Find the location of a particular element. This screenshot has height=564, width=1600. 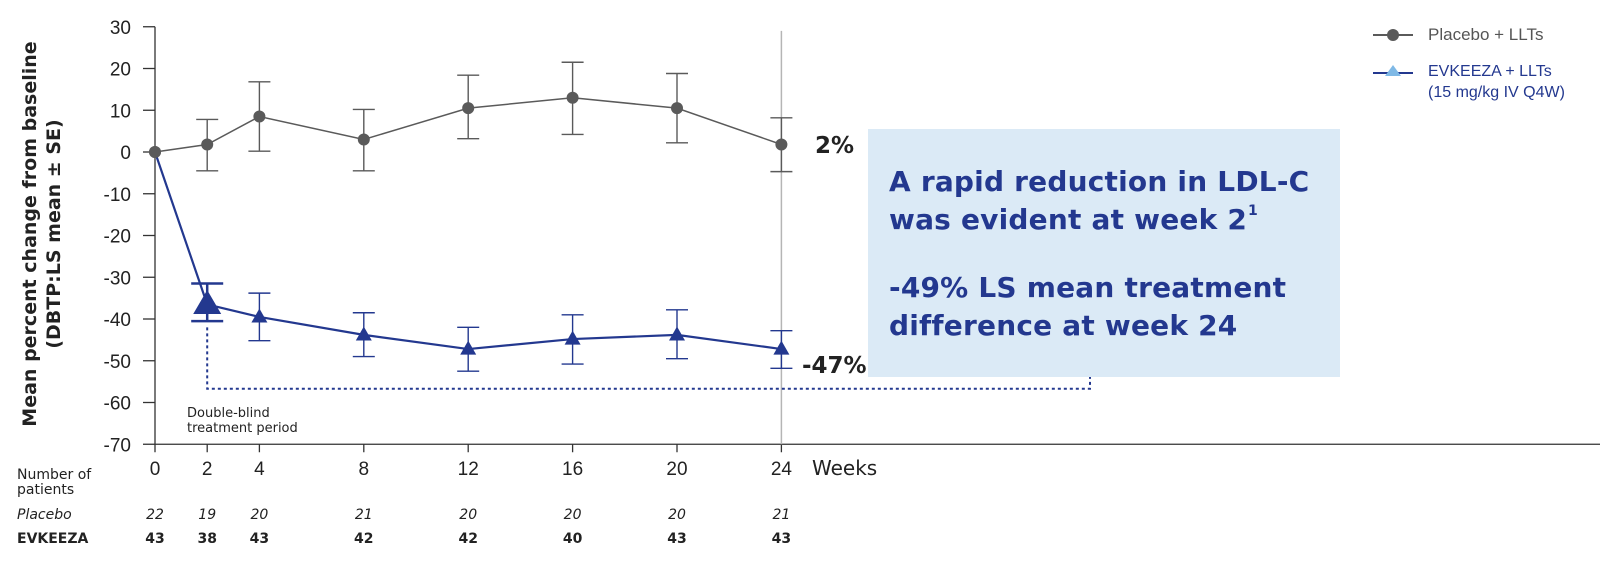

callout-line-1: A rapid reduction in LDL-C is located at coordinates (1099, 181).